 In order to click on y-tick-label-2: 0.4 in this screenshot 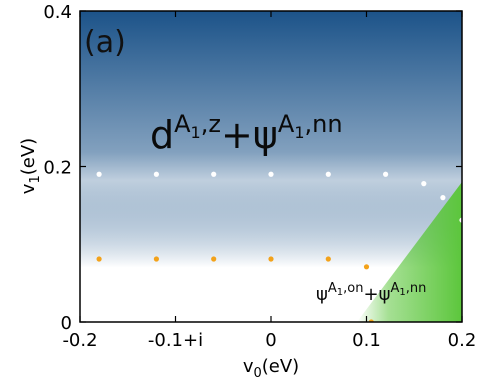, I will do `click(57, 12)`.